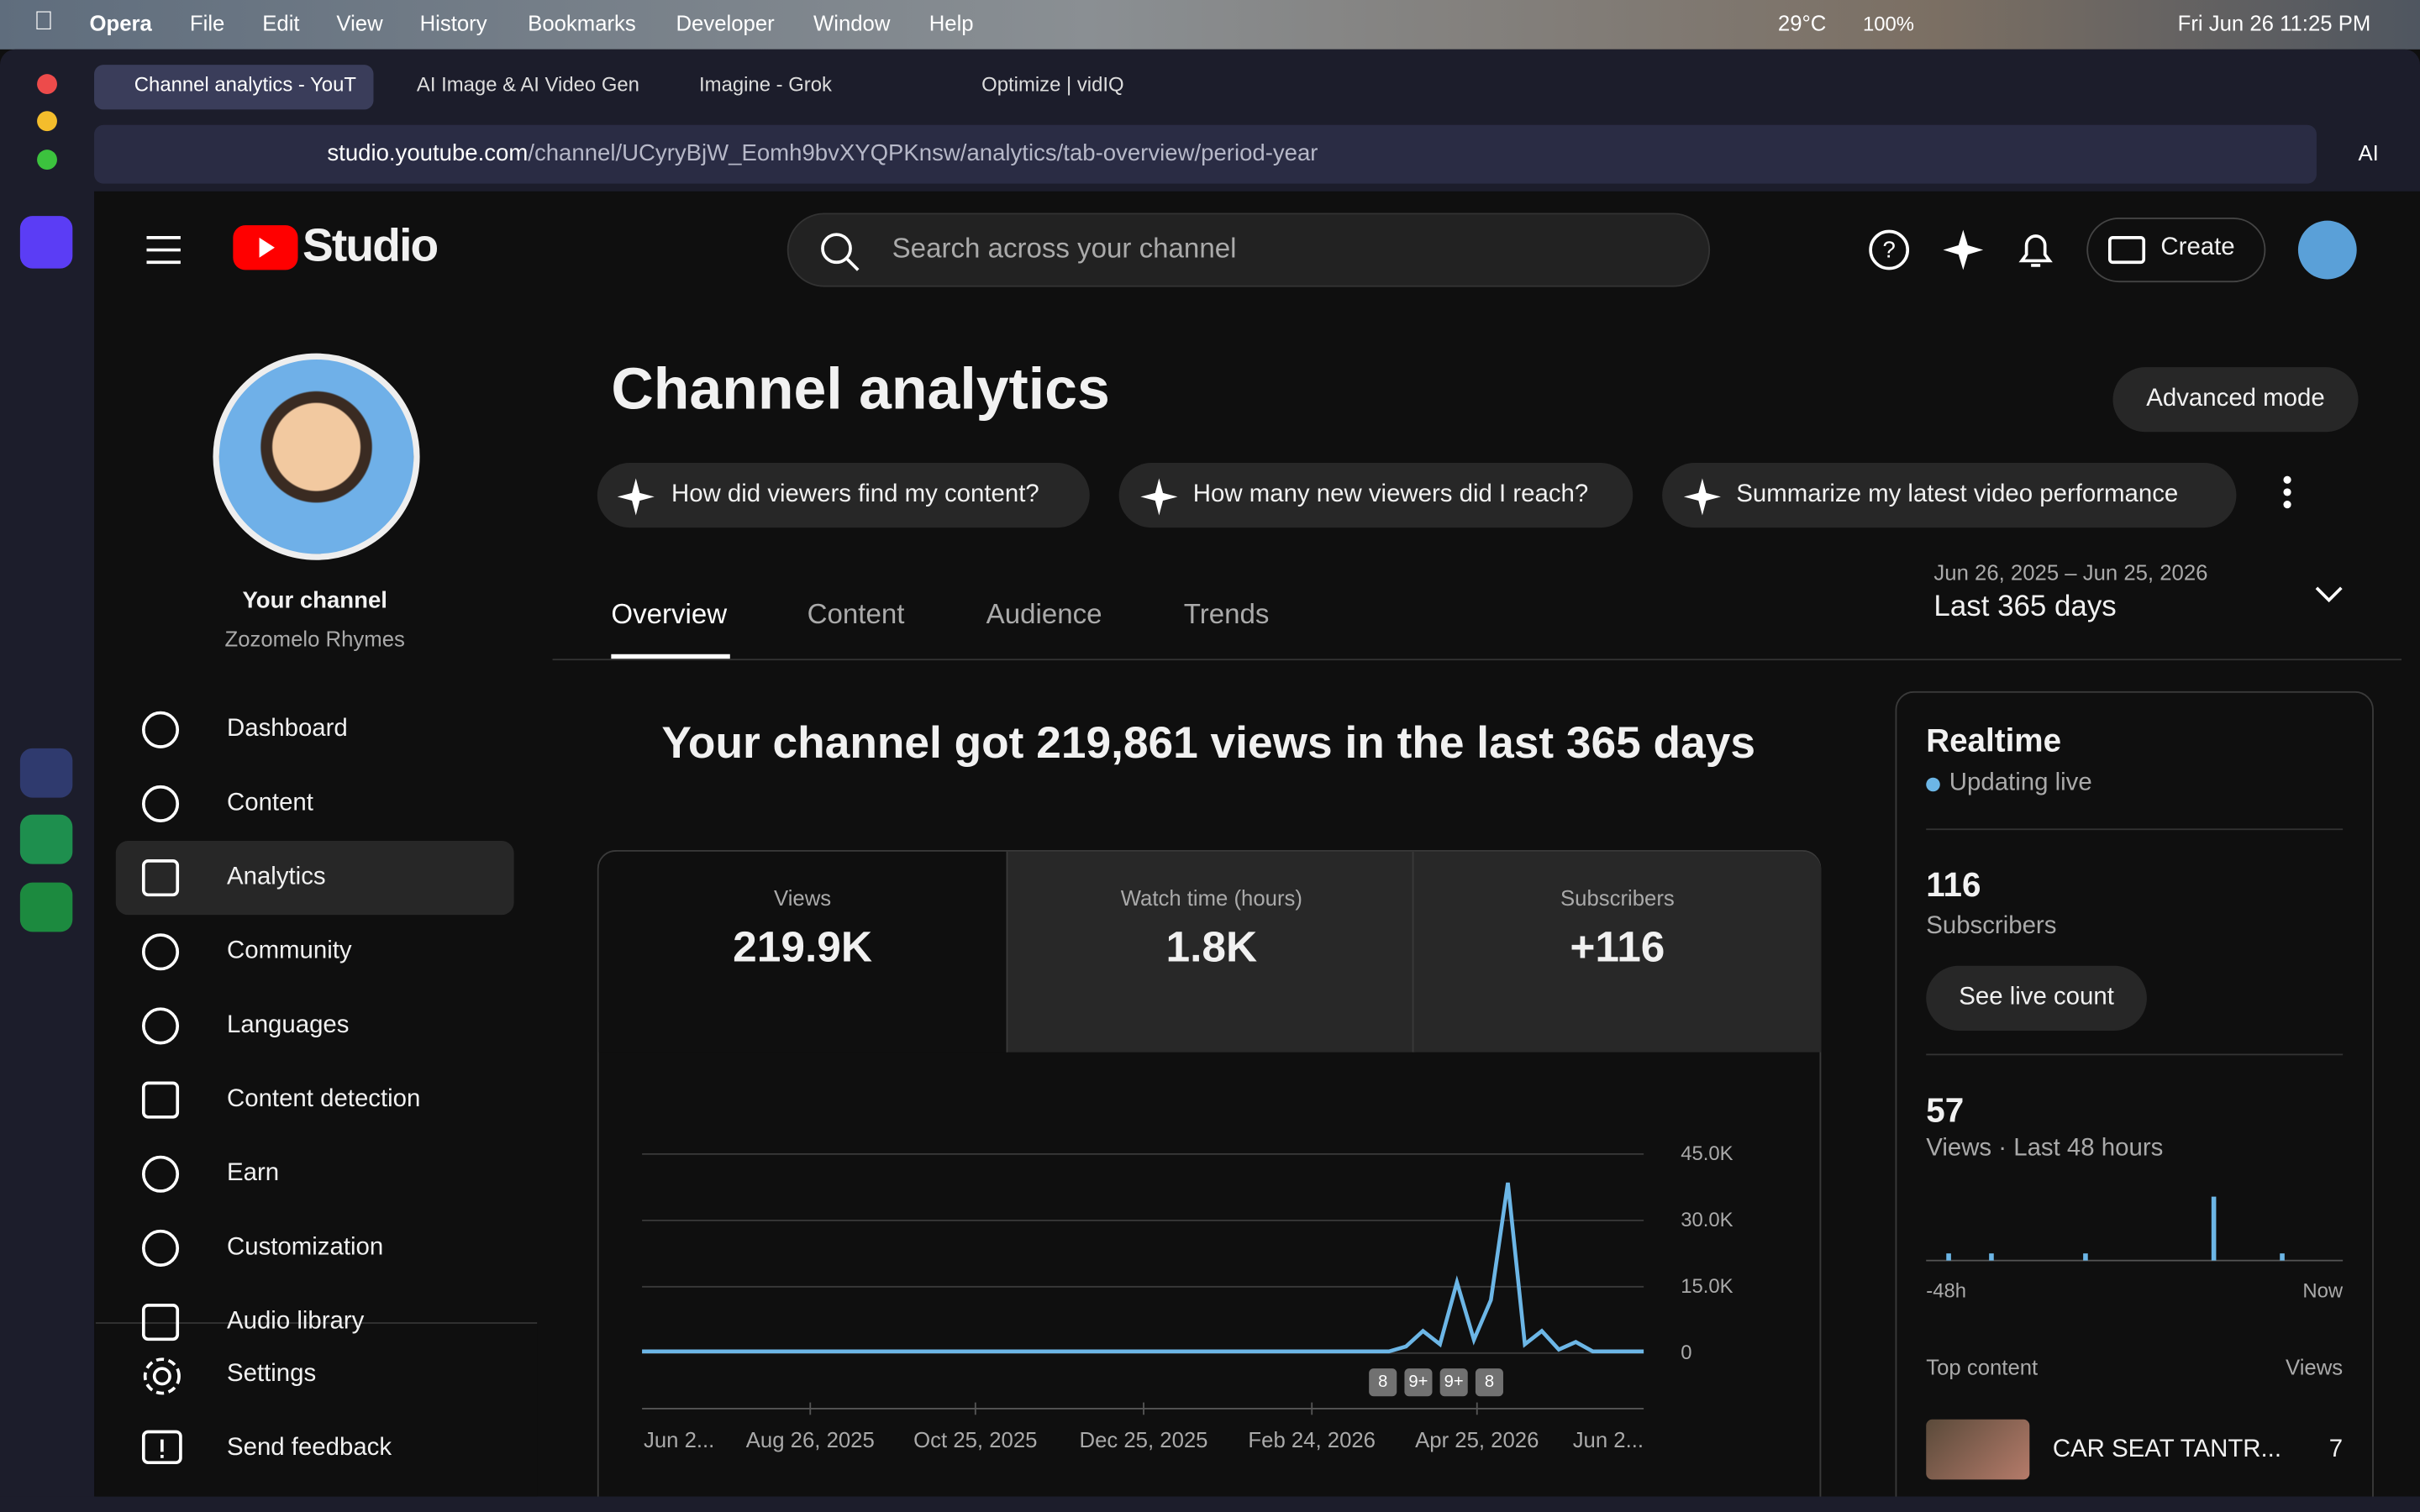  What do you see at coordinates (1957, 494) in the screenshot?
I see `suggestion-text: Summarize my latest video performance` at bounding box center [1957, 494].